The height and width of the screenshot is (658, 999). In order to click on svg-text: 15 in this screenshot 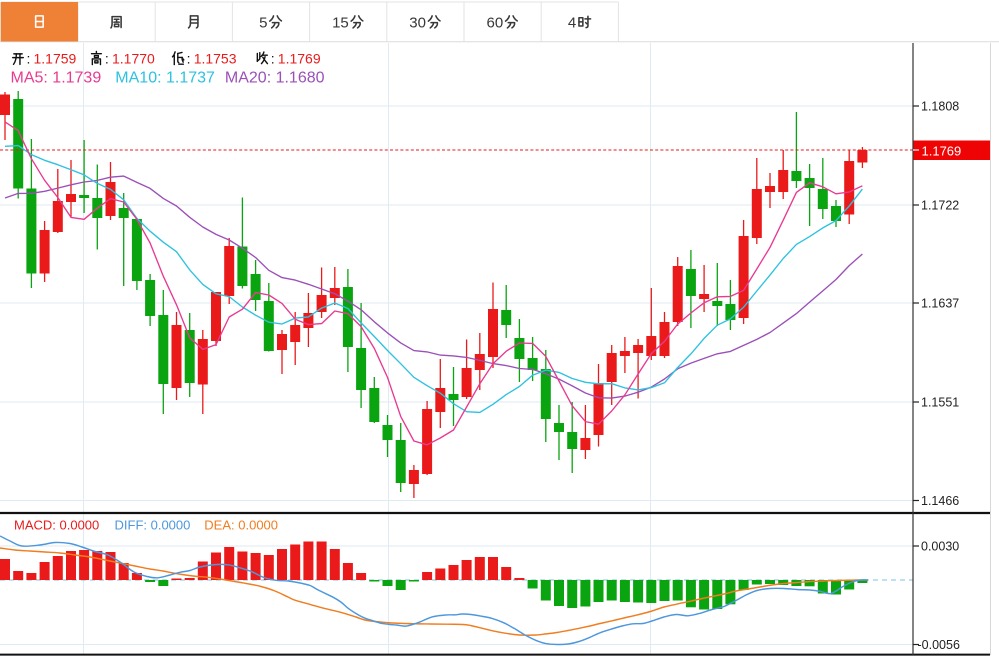, I will do `click(340, 22)`.